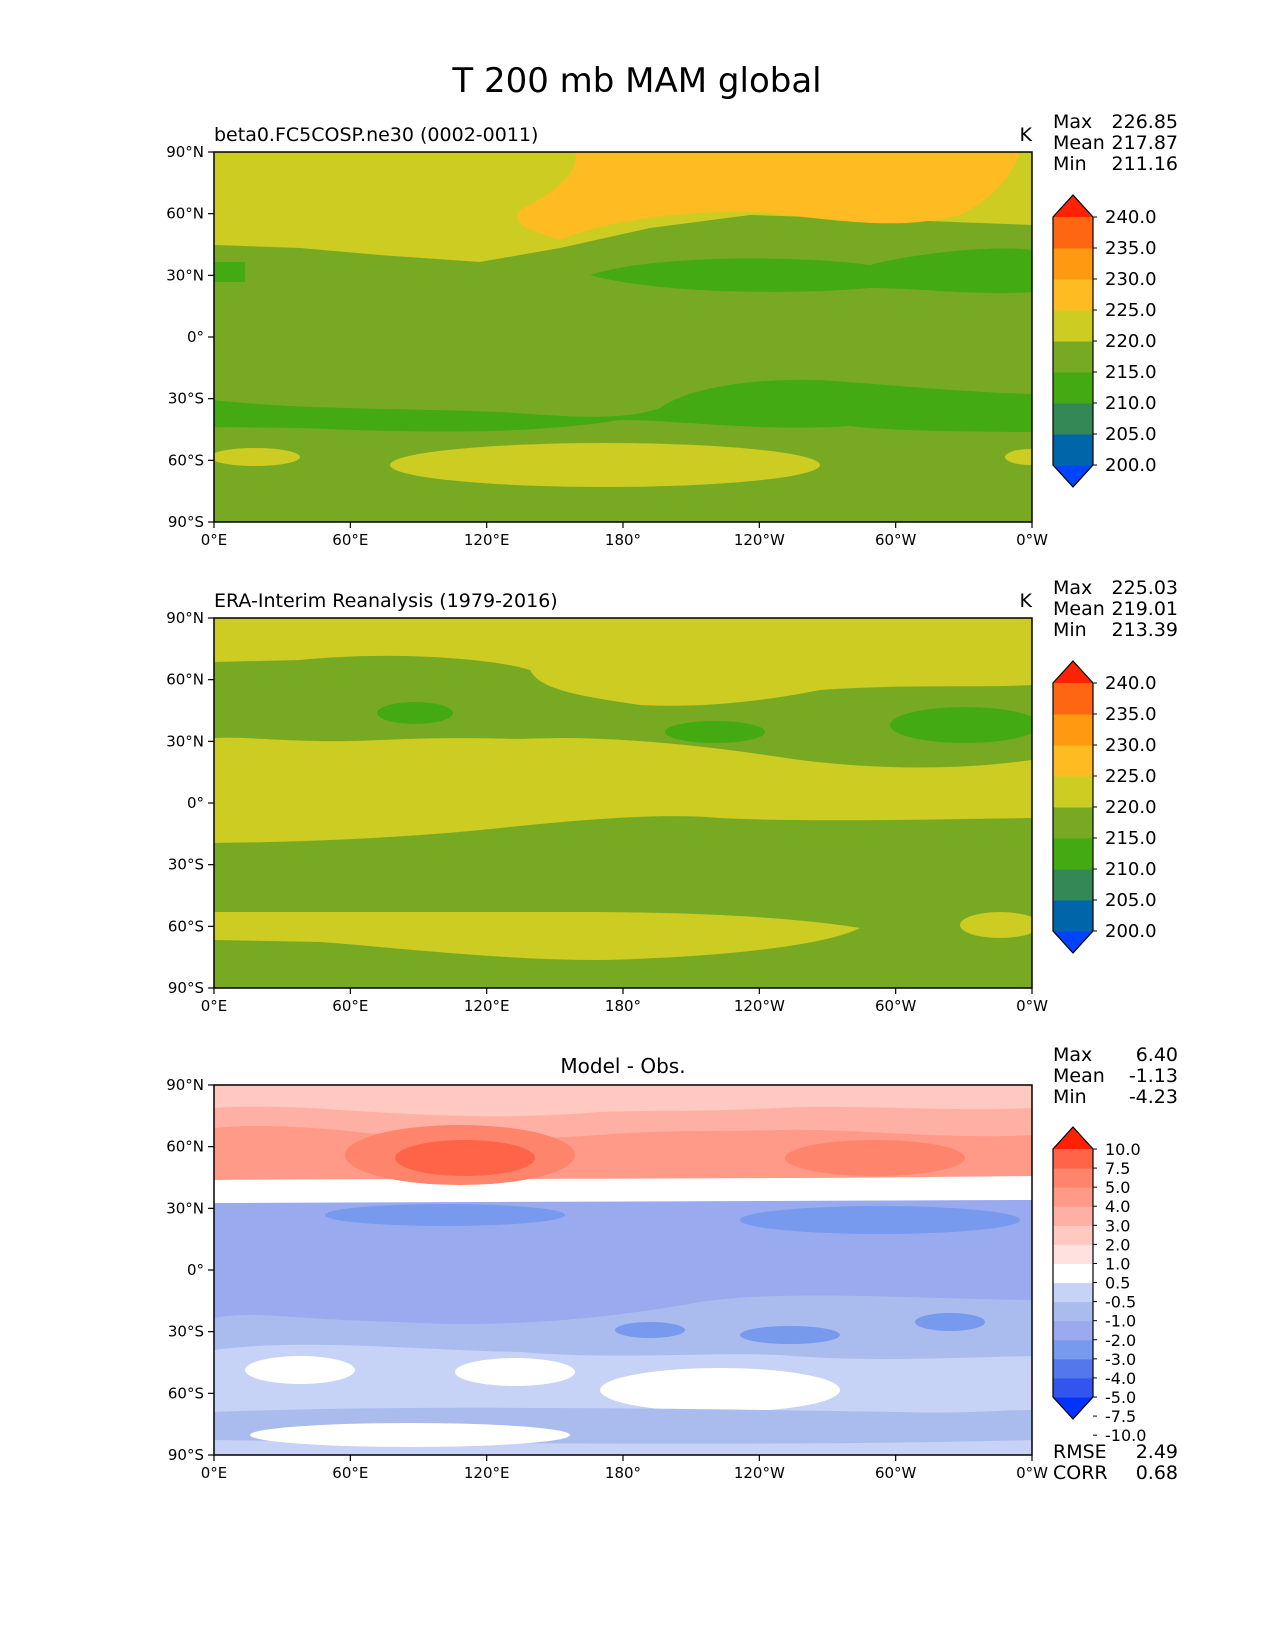  Describe the element at coordinates (185, 275) in the screenshot. I see `lat-tick-label: 30°N` at that location.